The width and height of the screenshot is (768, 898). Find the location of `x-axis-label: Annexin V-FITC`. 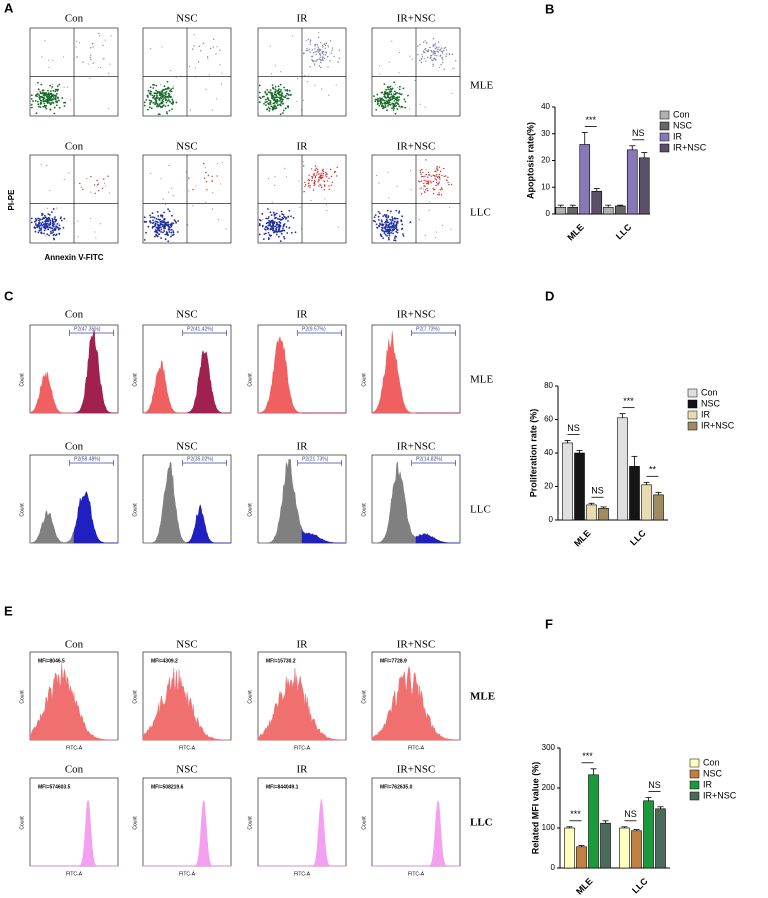

x-axis-label: Annexin V-FITC is located at coordinates (73, 257).